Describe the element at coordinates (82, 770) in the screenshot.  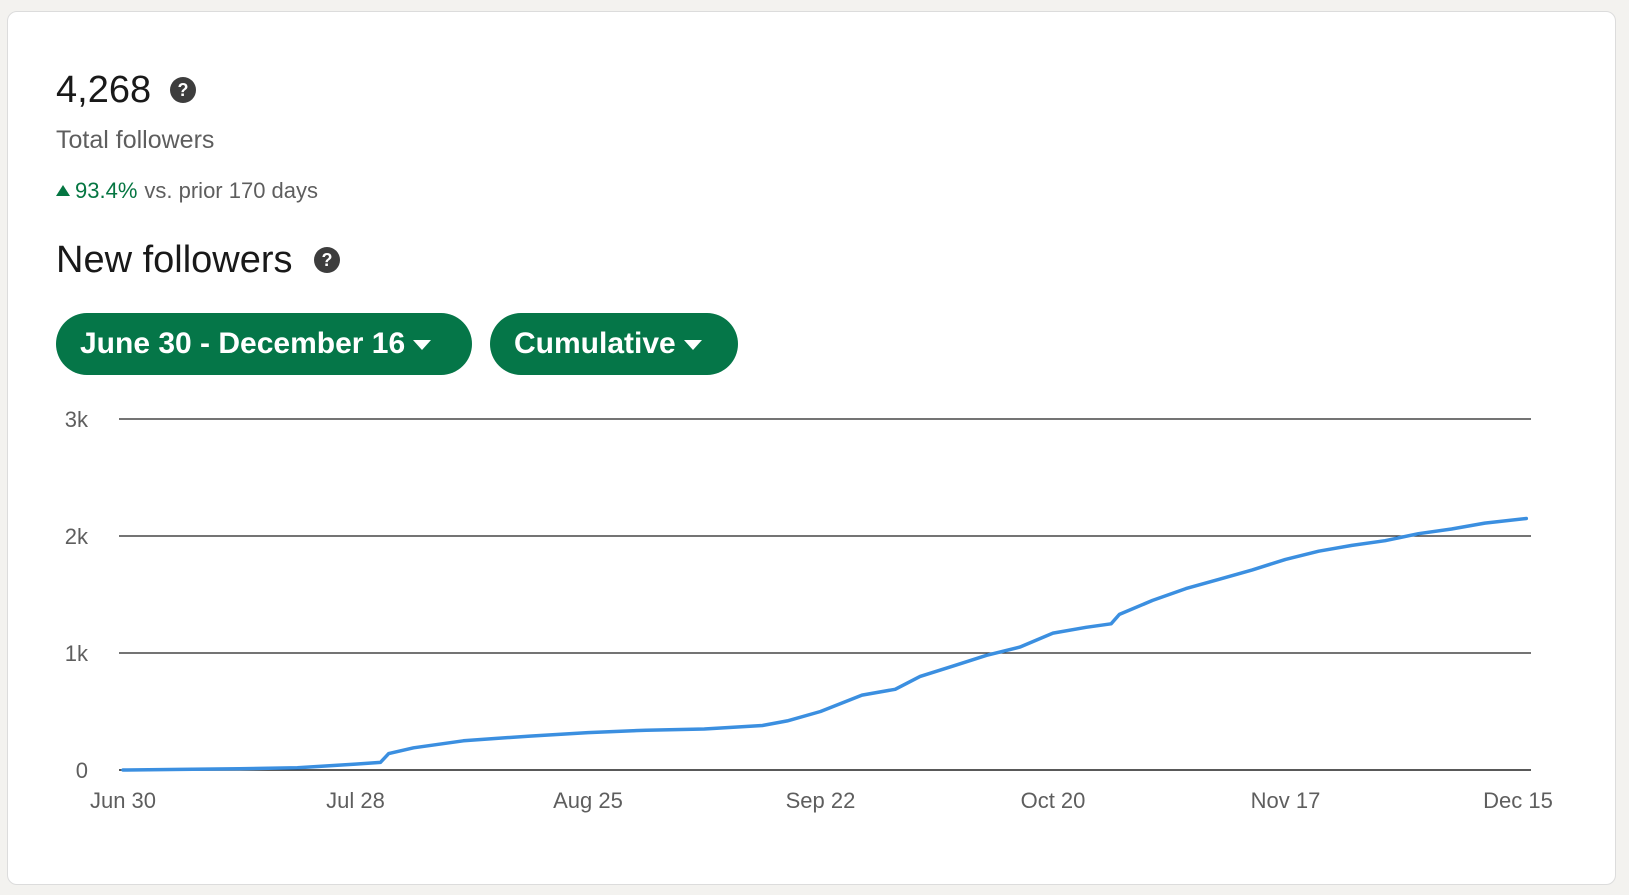
I see `y-tick-label: 0` at that location.